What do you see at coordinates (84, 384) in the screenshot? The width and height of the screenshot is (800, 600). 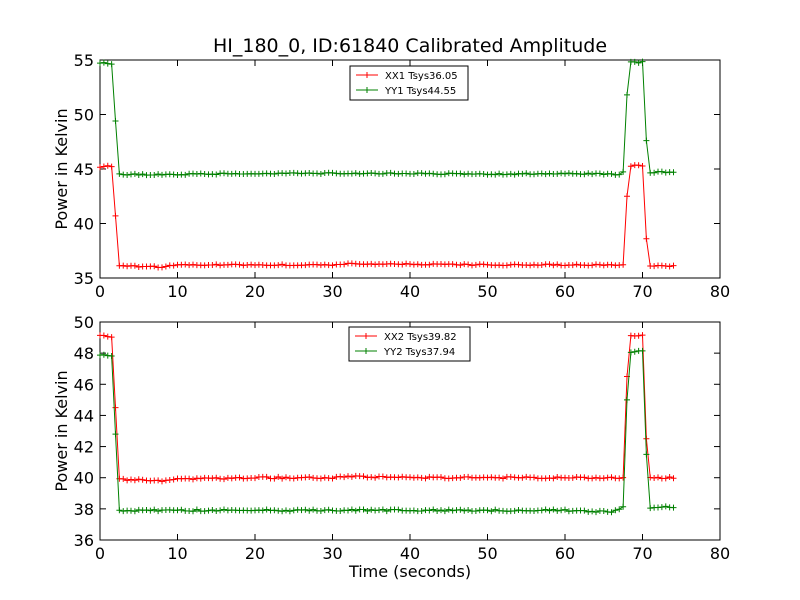 I see `y-tick-label: 46` at bounding box center [84, 384].